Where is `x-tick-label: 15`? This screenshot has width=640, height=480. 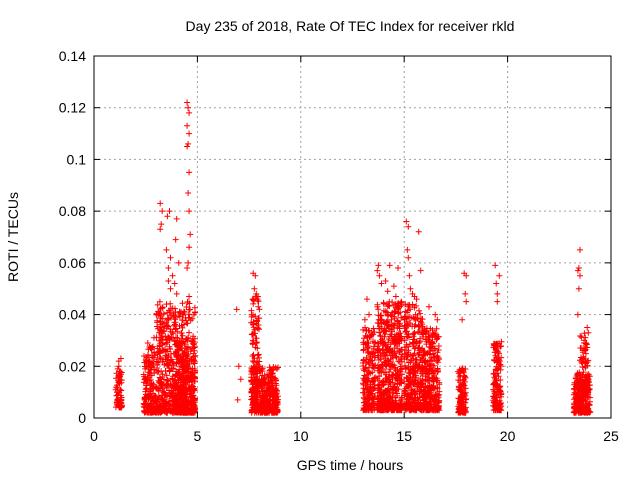 x-tick-label: 15 is located at coordinates (404, 436).